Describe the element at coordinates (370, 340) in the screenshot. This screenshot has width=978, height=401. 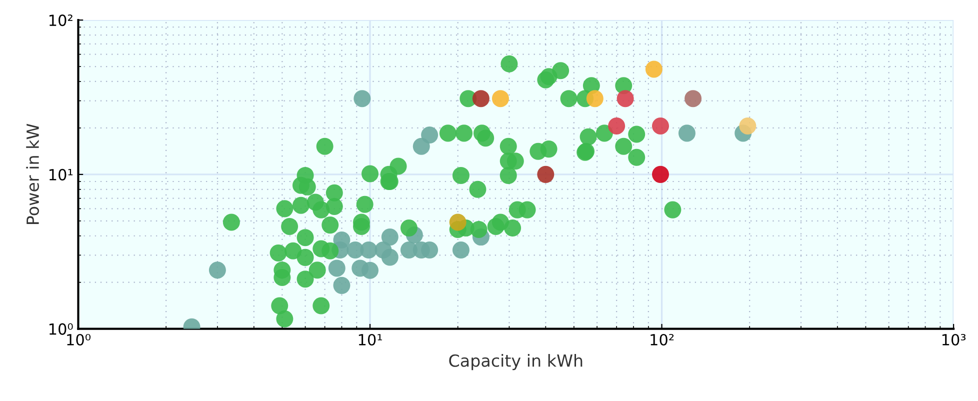
I see `x-tick-label: 10¹` at that location.